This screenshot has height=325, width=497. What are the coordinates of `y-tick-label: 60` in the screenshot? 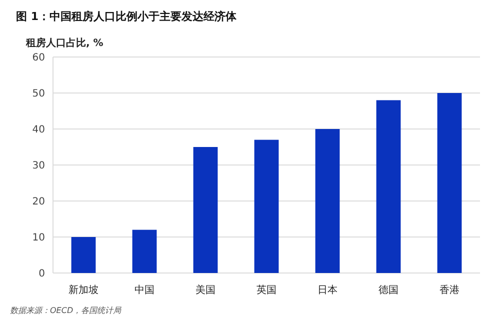 It's located at (38, 58).